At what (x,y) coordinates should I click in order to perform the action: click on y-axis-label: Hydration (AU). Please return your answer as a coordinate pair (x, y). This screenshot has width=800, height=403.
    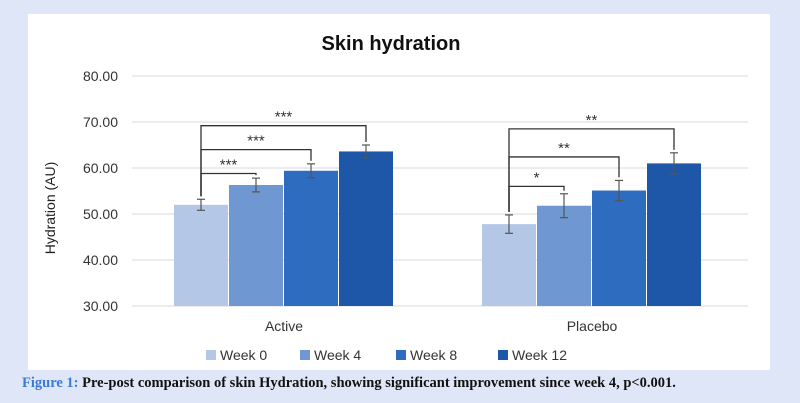
    Looking at the image, I should click on (50, 208).